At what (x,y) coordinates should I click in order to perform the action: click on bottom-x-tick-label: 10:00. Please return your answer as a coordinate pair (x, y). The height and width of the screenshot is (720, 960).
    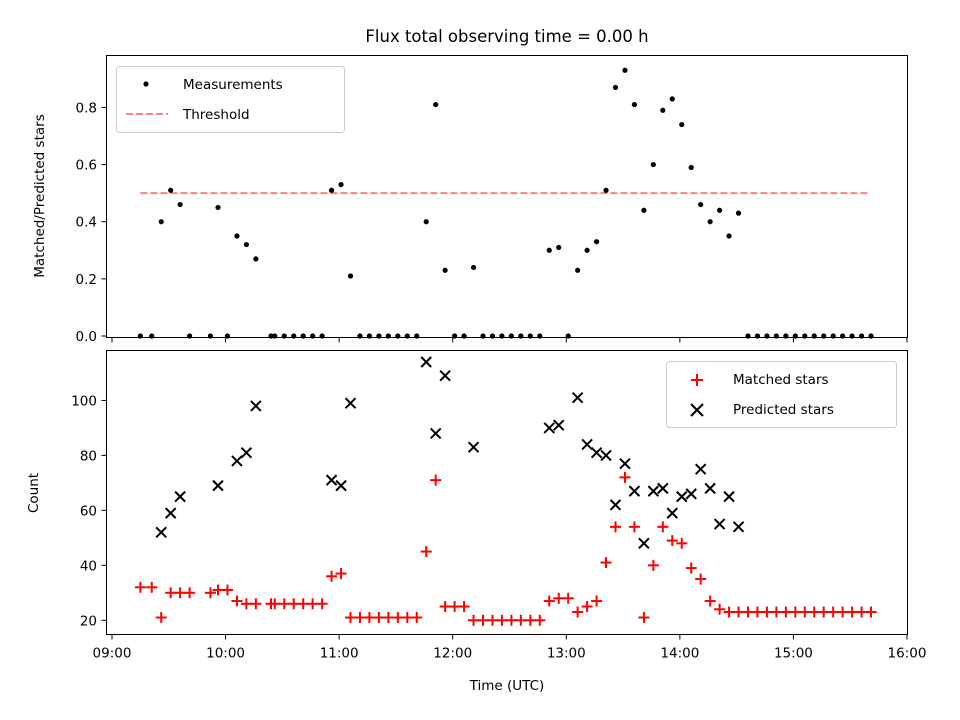
    Looking at the image, I should click on (225, 654).